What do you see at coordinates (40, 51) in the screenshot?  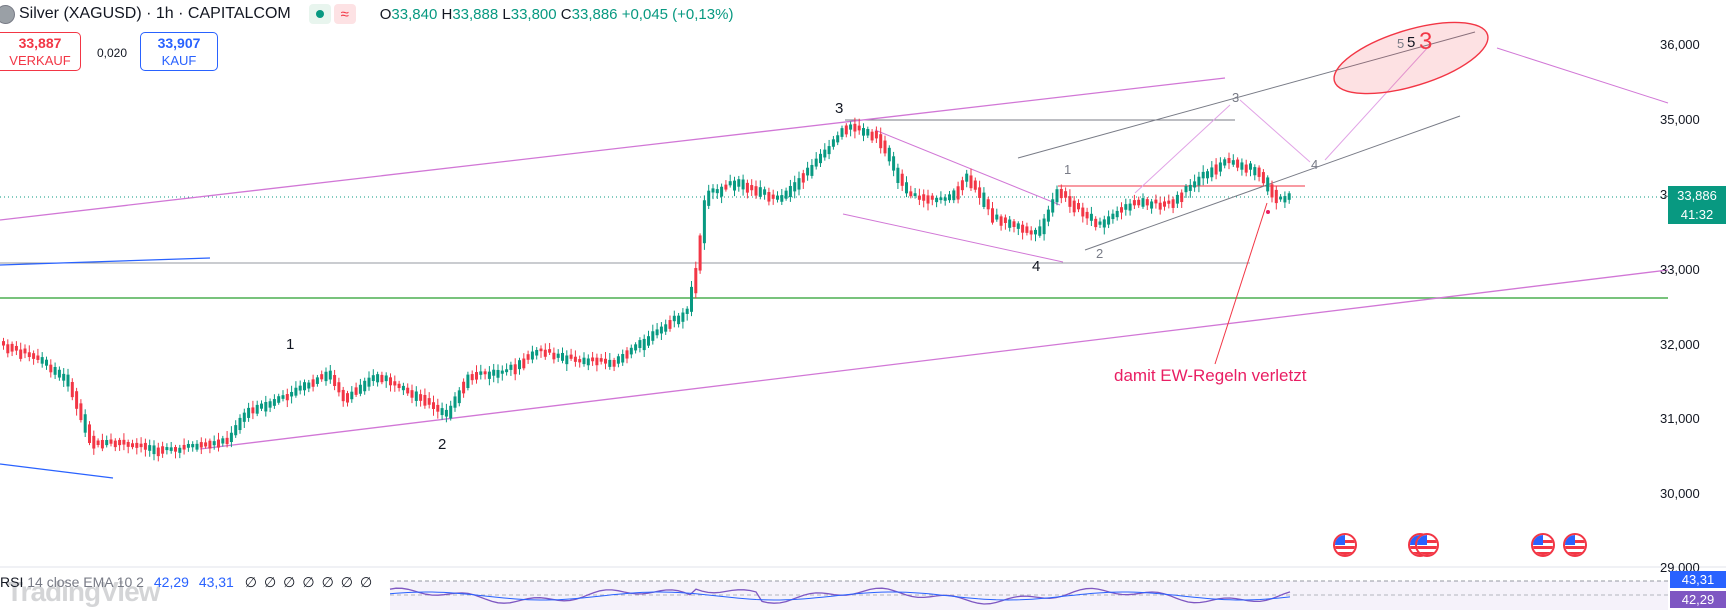 I see `sell-button: 33,887 VERKAUF` at bounding box center [40, 51].